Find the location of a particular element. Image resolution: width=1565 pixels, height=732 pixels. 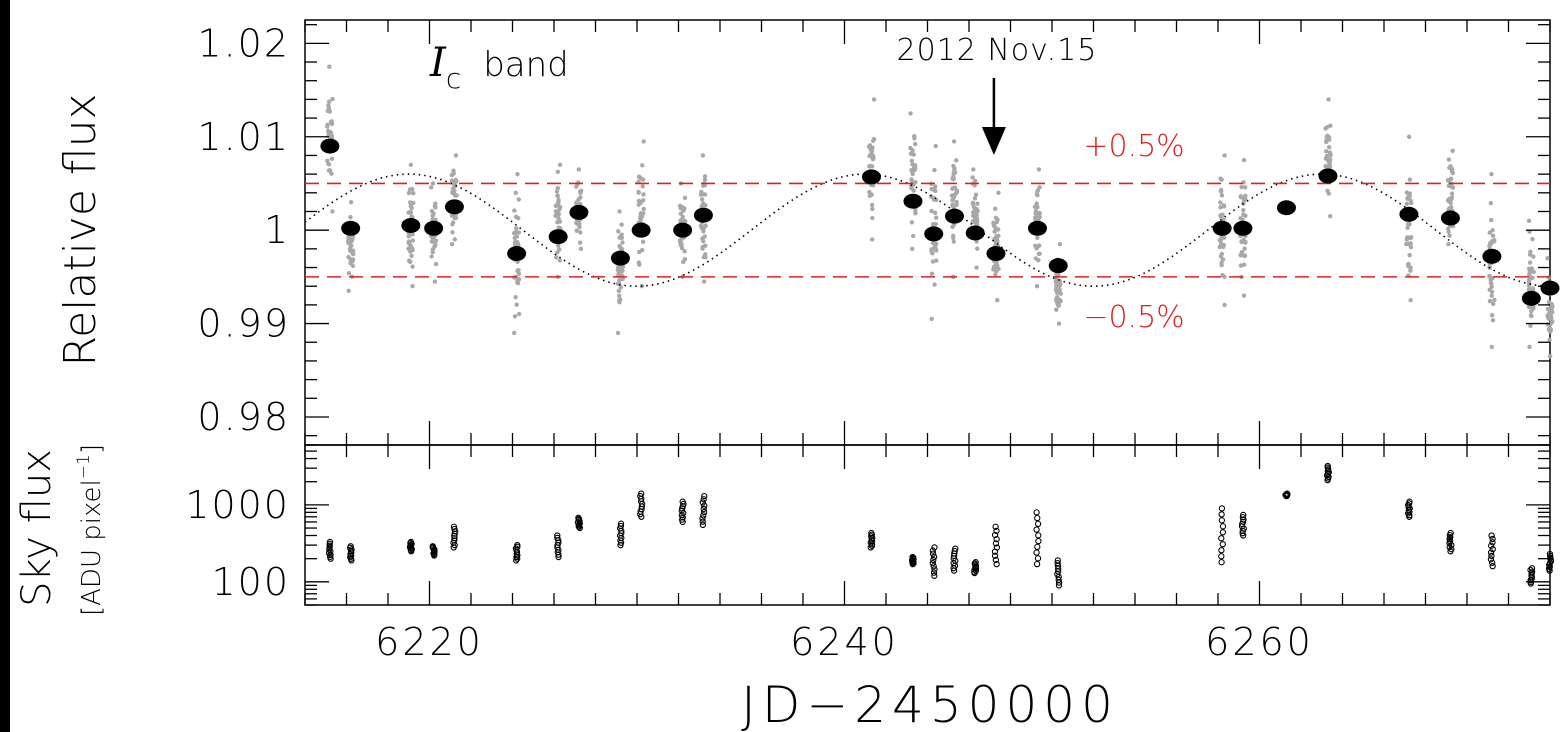

band-label: Ic band is located at coordinates (499, 67).